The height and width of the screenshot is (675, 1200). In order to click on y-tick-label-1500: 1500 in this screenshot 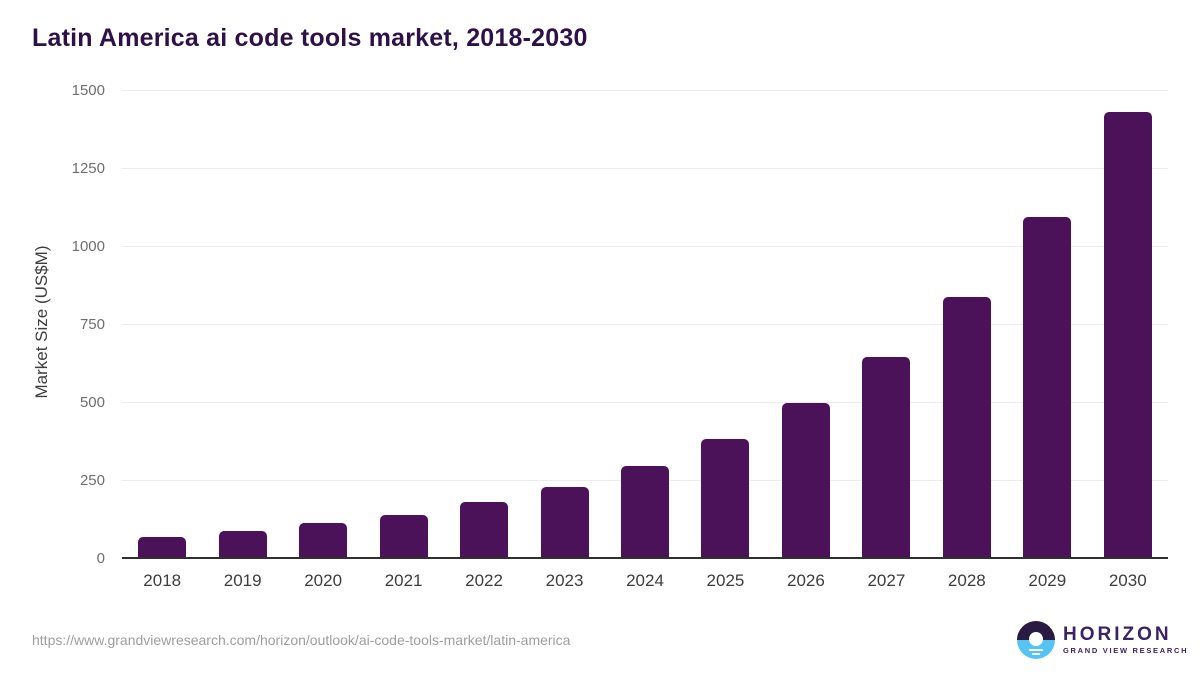, I will do `click(88, 90)`.